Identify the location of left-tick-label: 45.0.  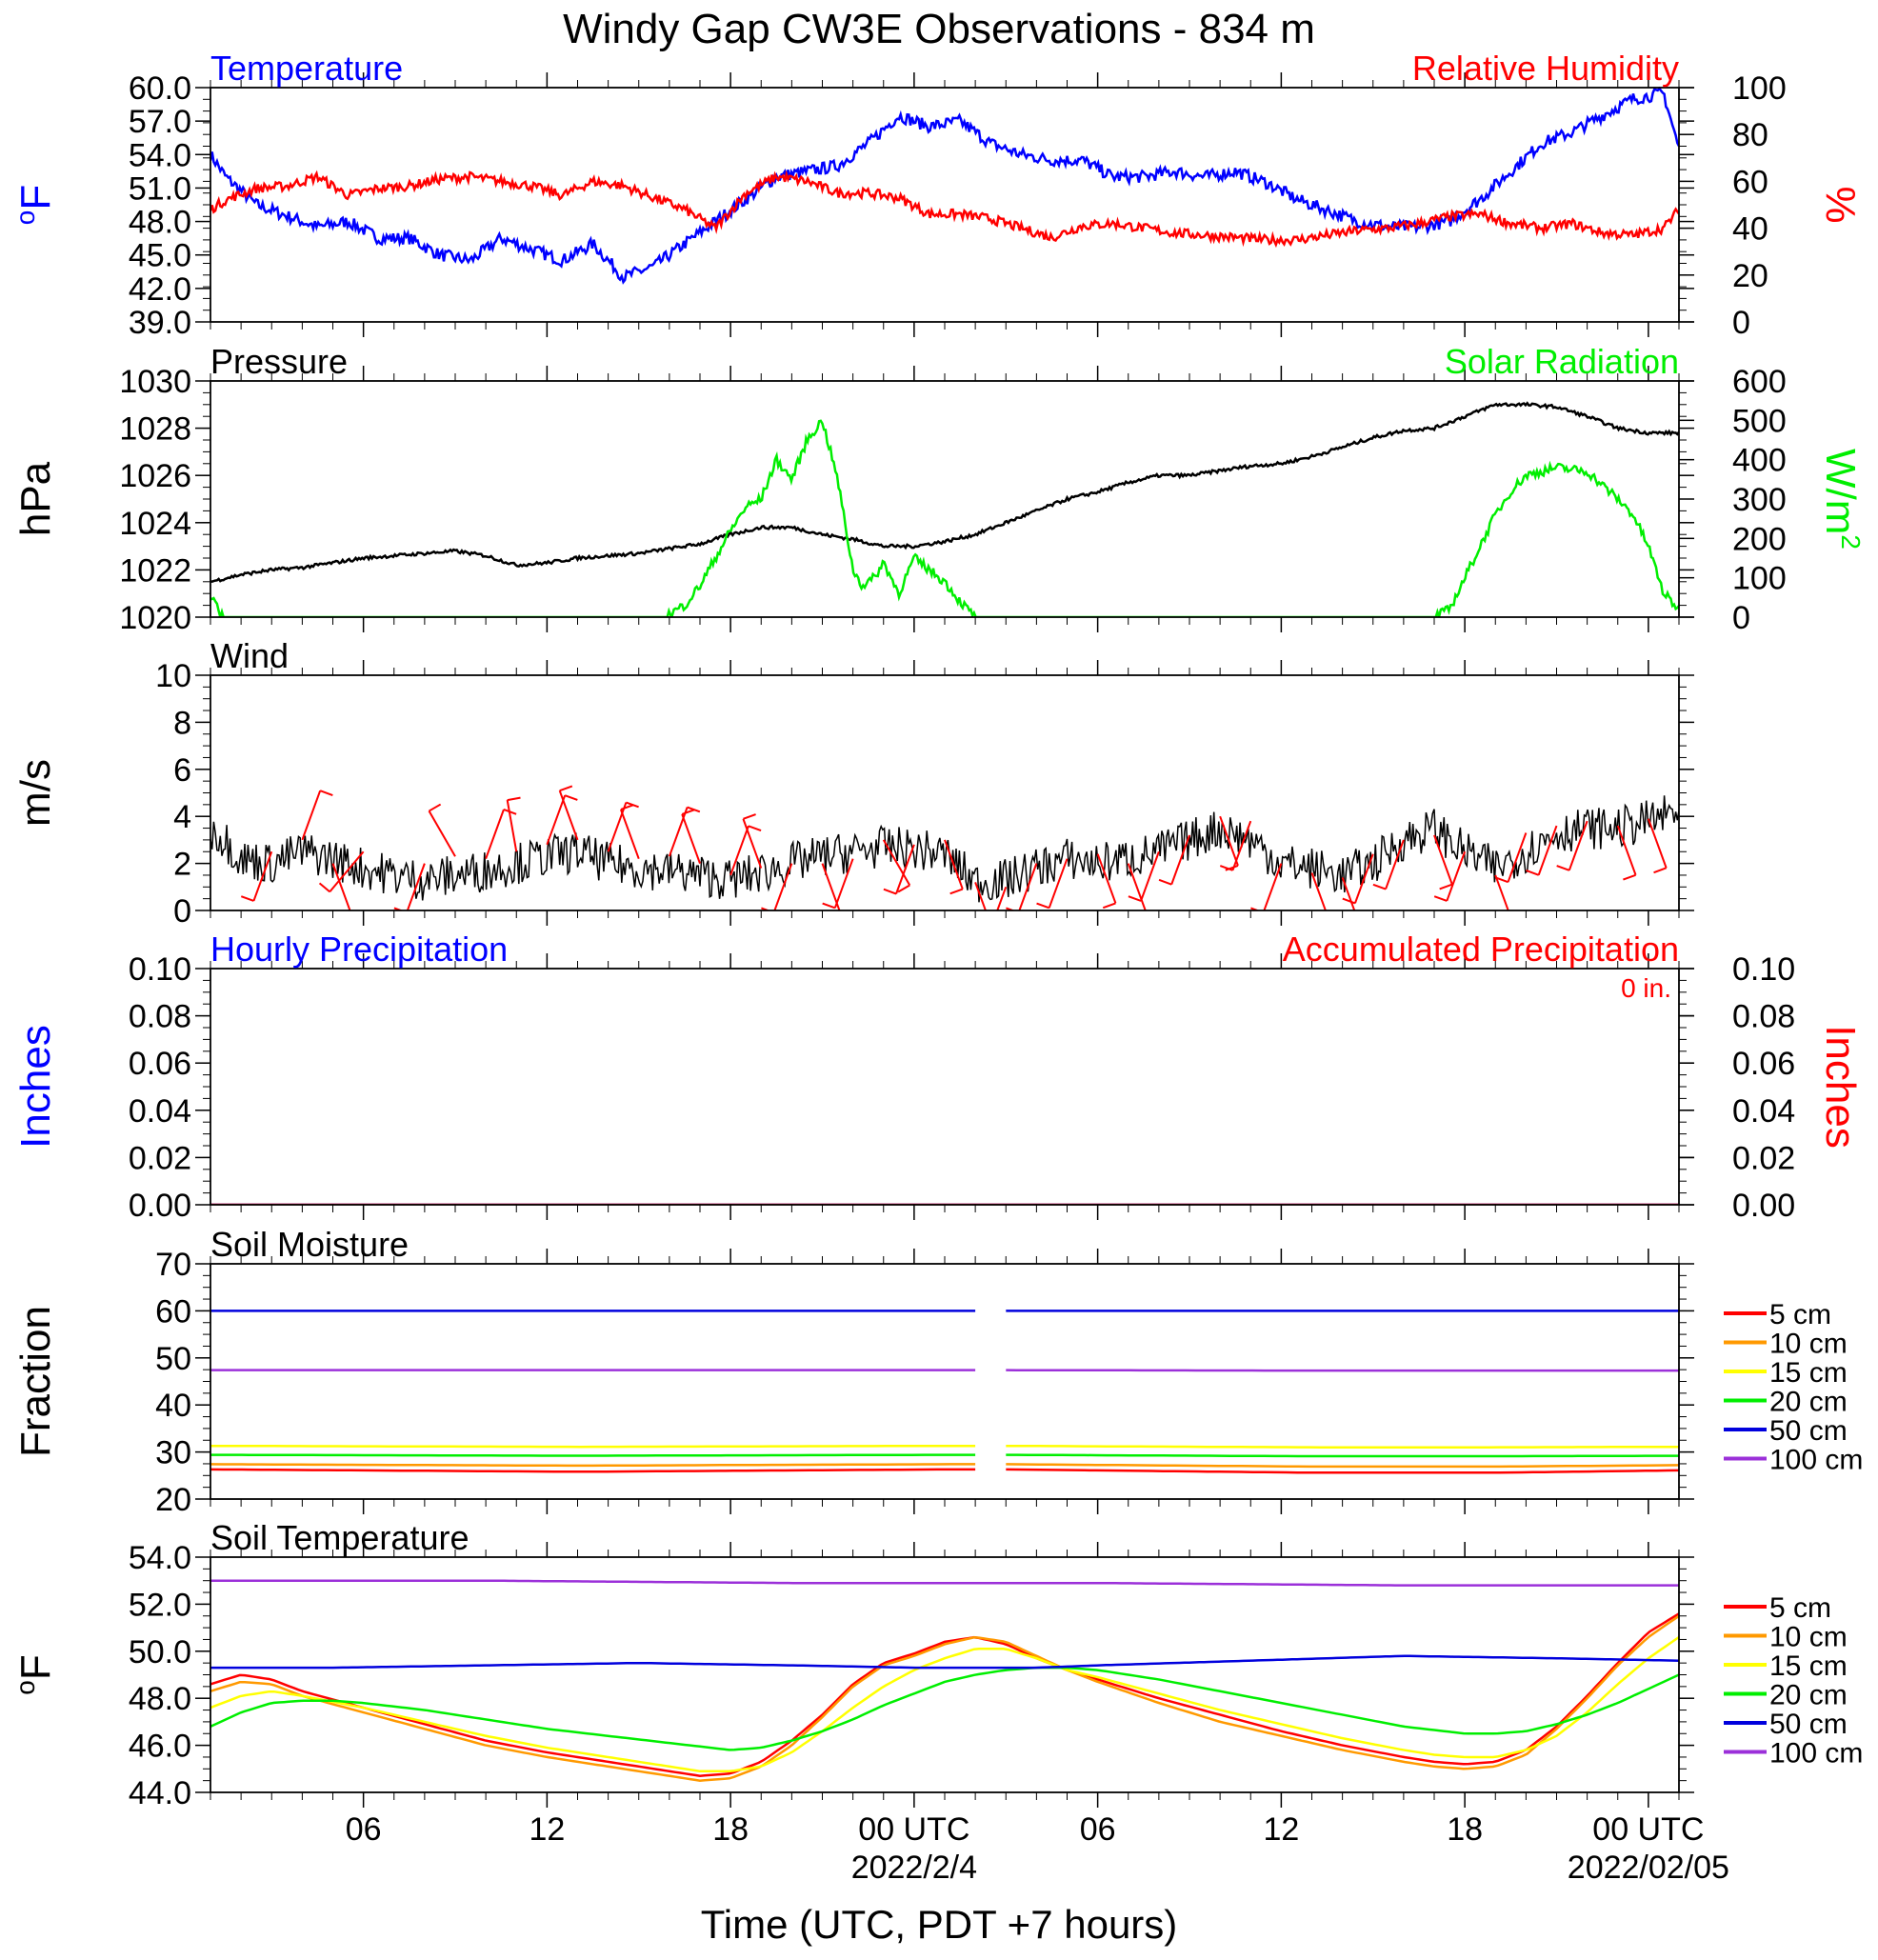
(160, 256).